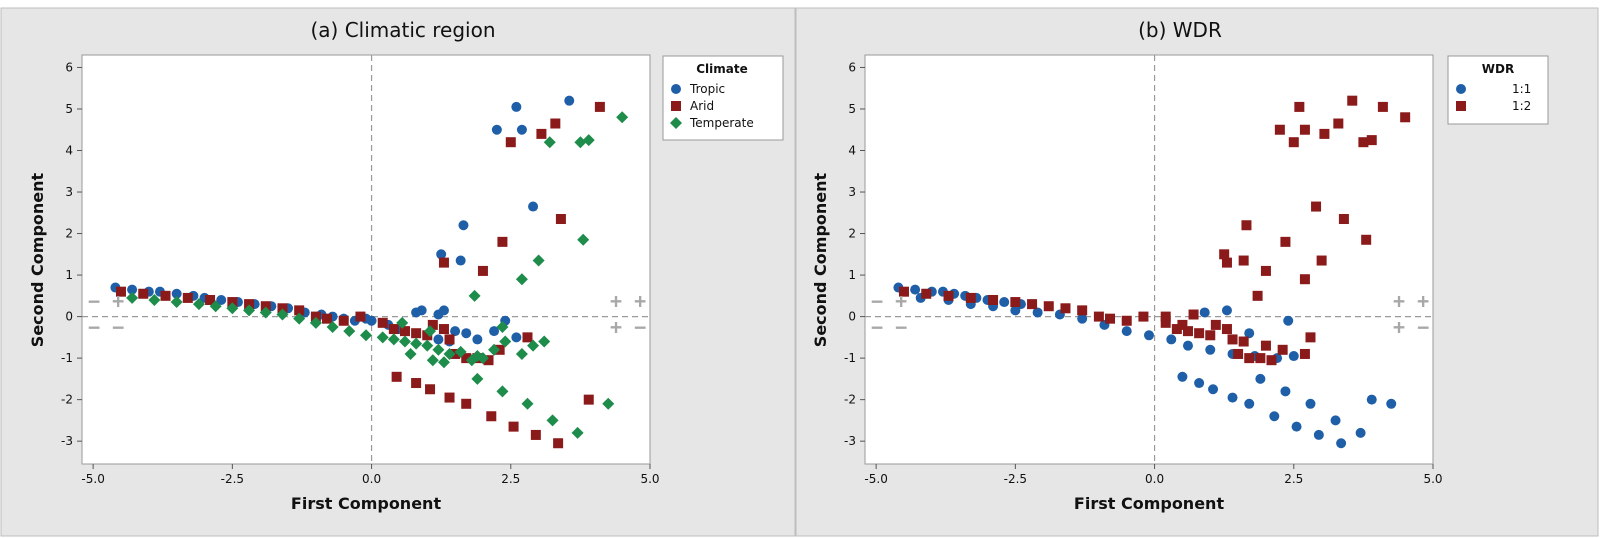 This screenshot has height=538, width=1600. What do you see at coordinates (106, 301) in the screenshot?
I see `panel-a-quadrant-top-left: − +` at bounding box center [106, 301].